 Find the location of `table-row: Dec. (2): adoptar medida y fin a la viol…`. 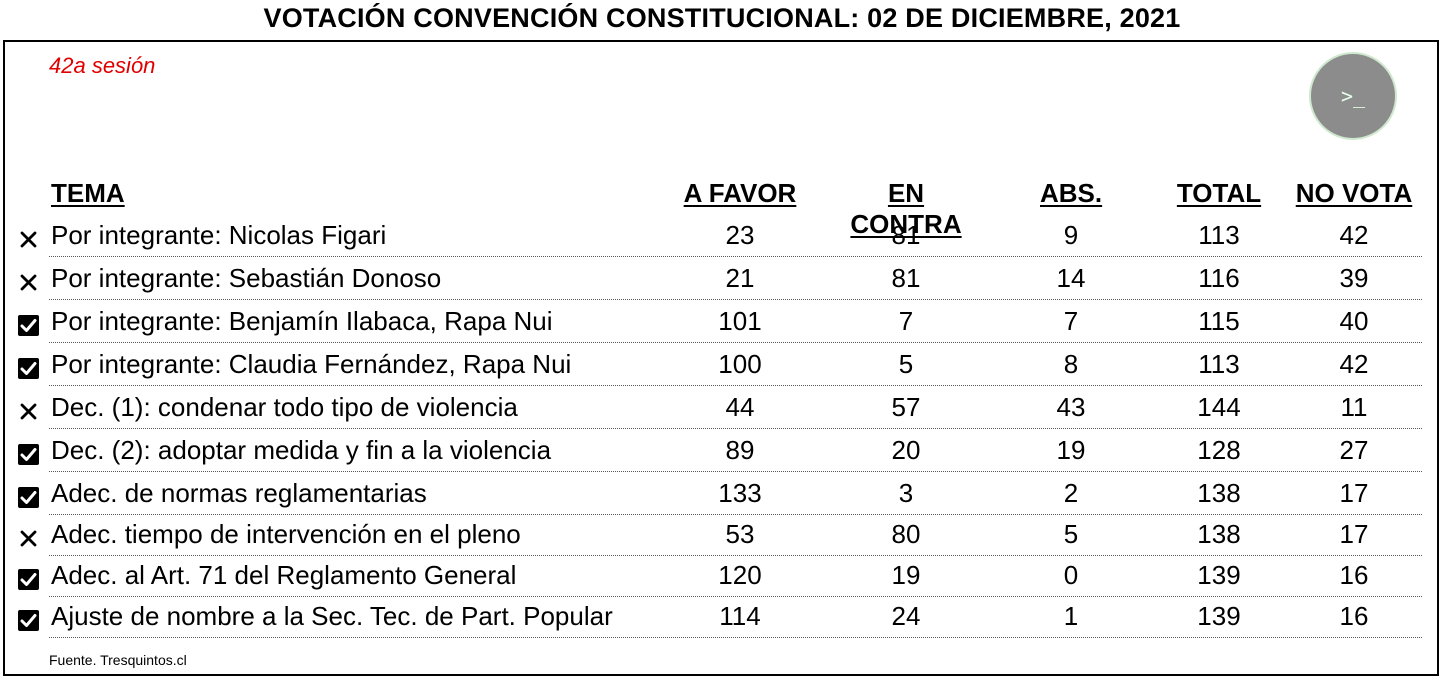

table-row: Dec. (2): adoptar medida y fin a la viol… is located at coordinates (722, 450).